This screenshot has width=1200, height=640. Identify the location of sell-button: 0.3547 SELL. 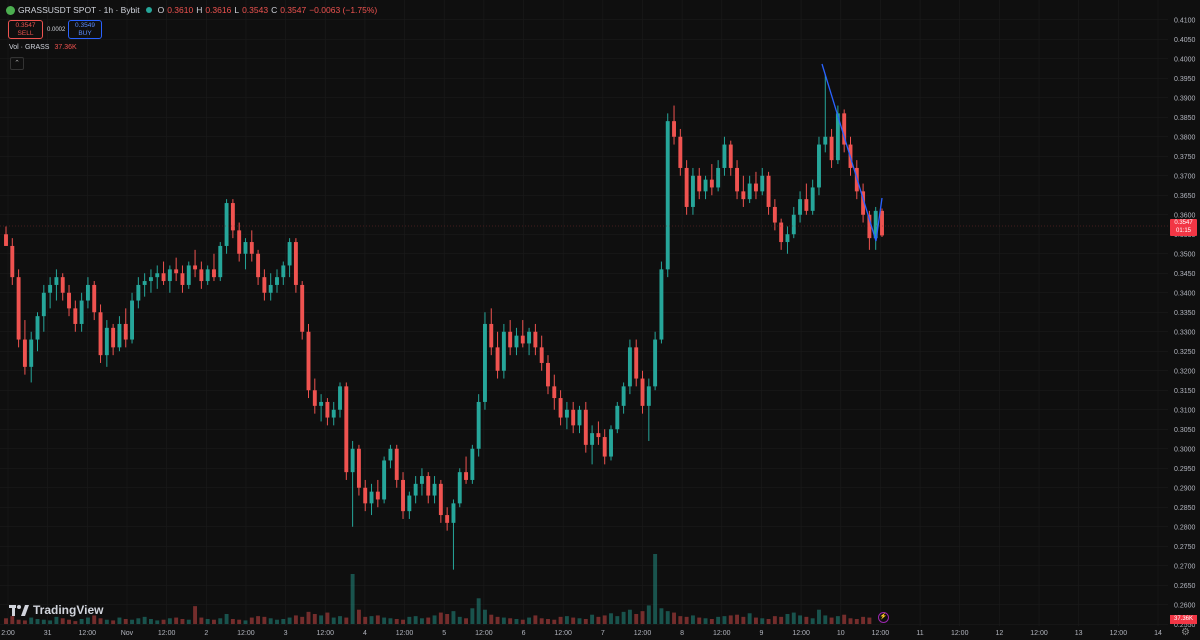
(25, 29).